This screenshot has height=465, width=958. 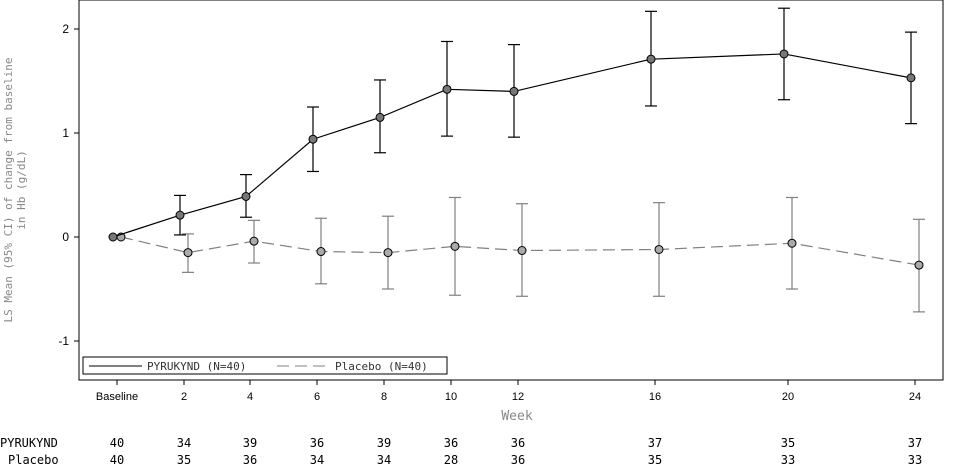 I want to click on y-tick-label: -1, so click(x=63, y=341).